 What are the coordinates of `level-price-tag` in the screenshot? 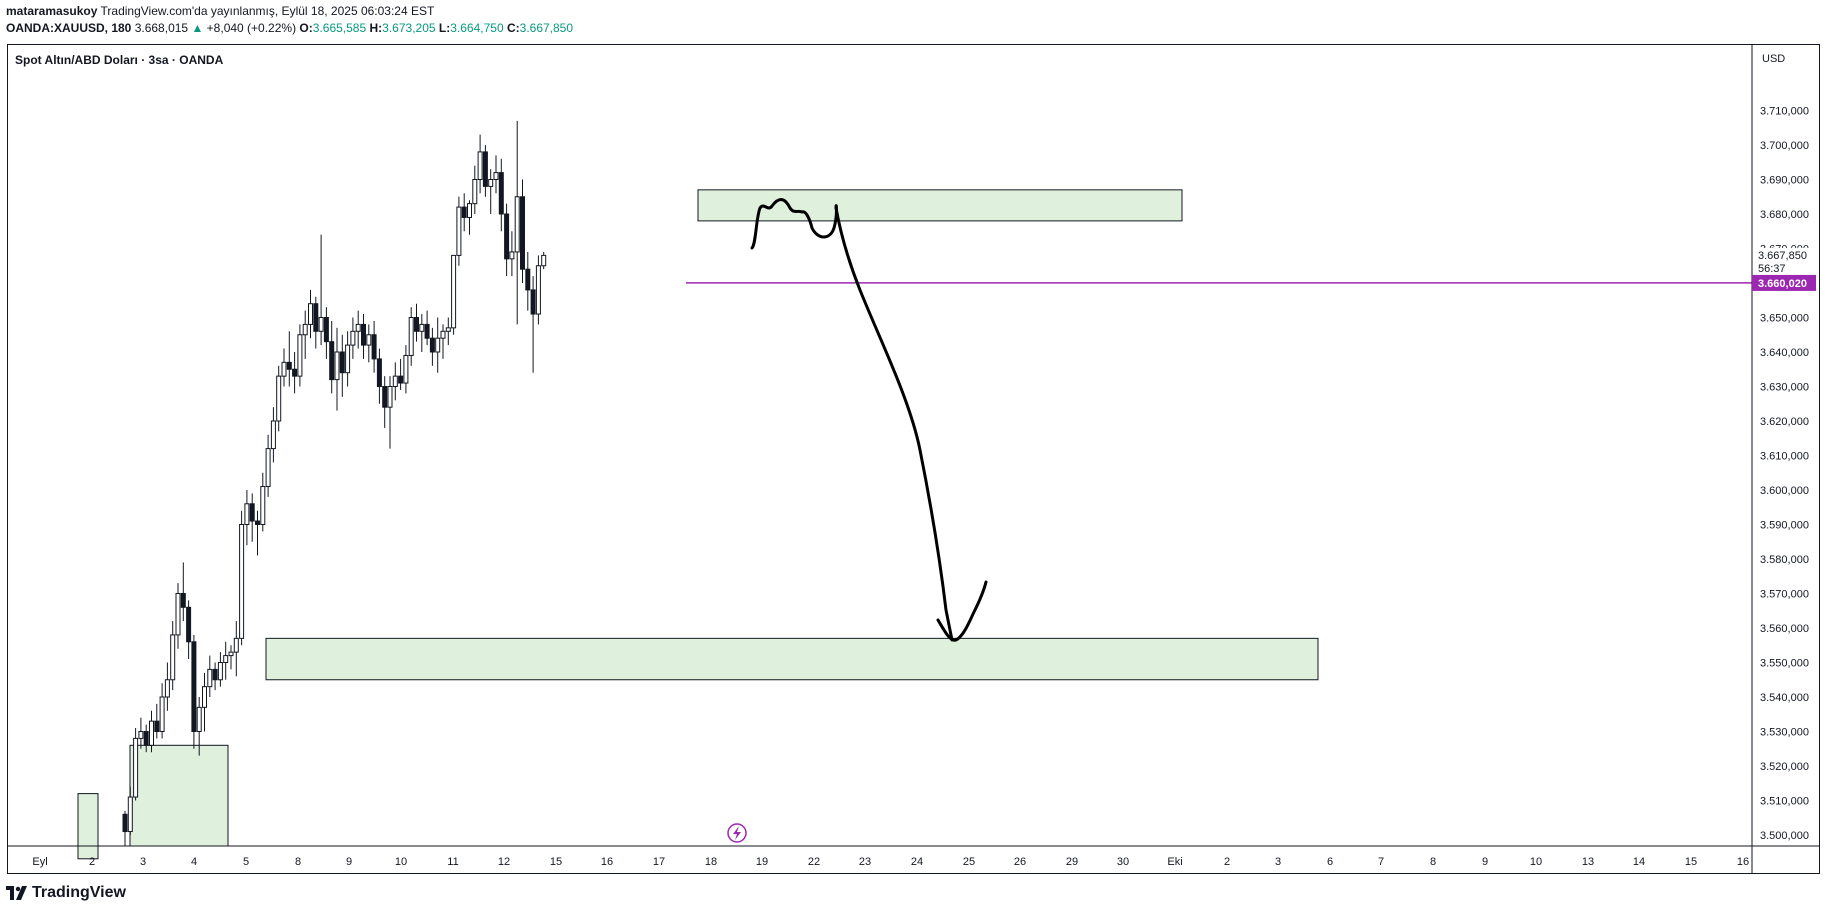 It's located at (1784, 282).